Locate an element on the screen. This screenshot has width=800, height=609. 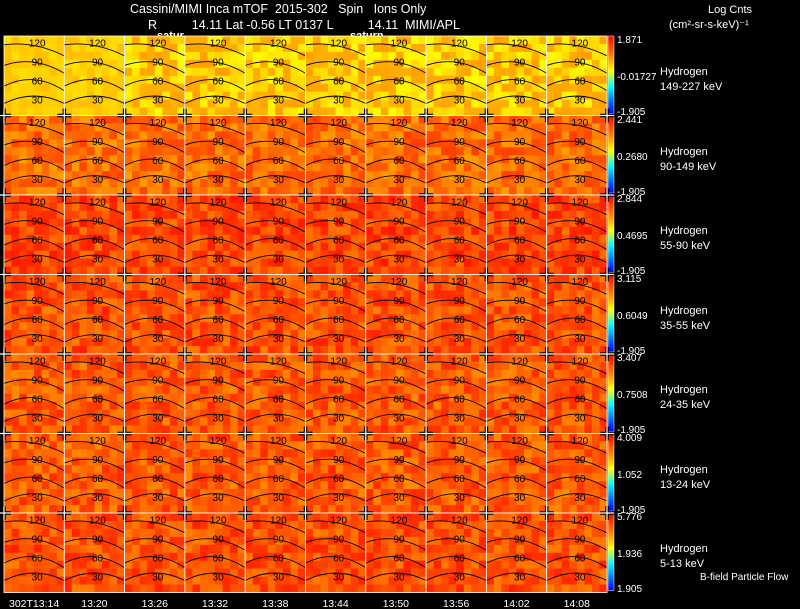
panel-r0-c1: 120 90 60 30 is located at coordinates (94, 75).